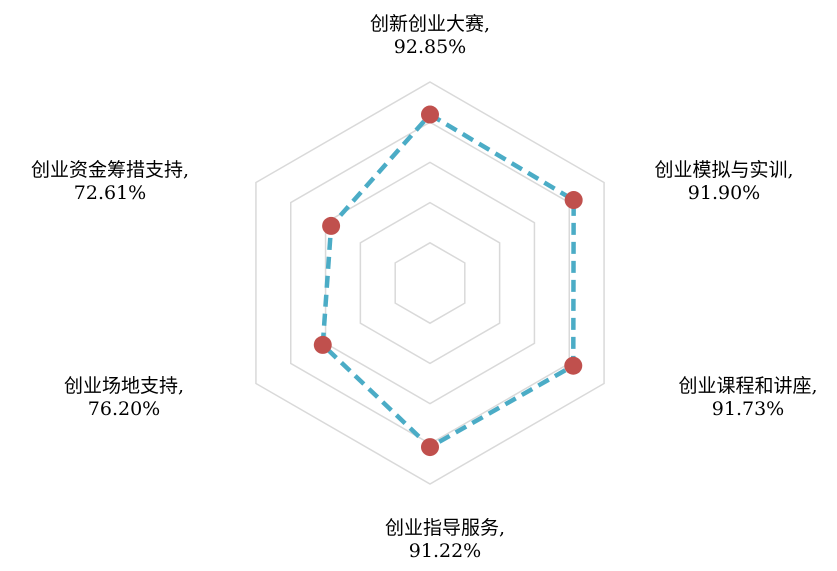  Describe the element at coordinates (124, 409) in the screenshot. I see `value-label: 76.20%` at that location.